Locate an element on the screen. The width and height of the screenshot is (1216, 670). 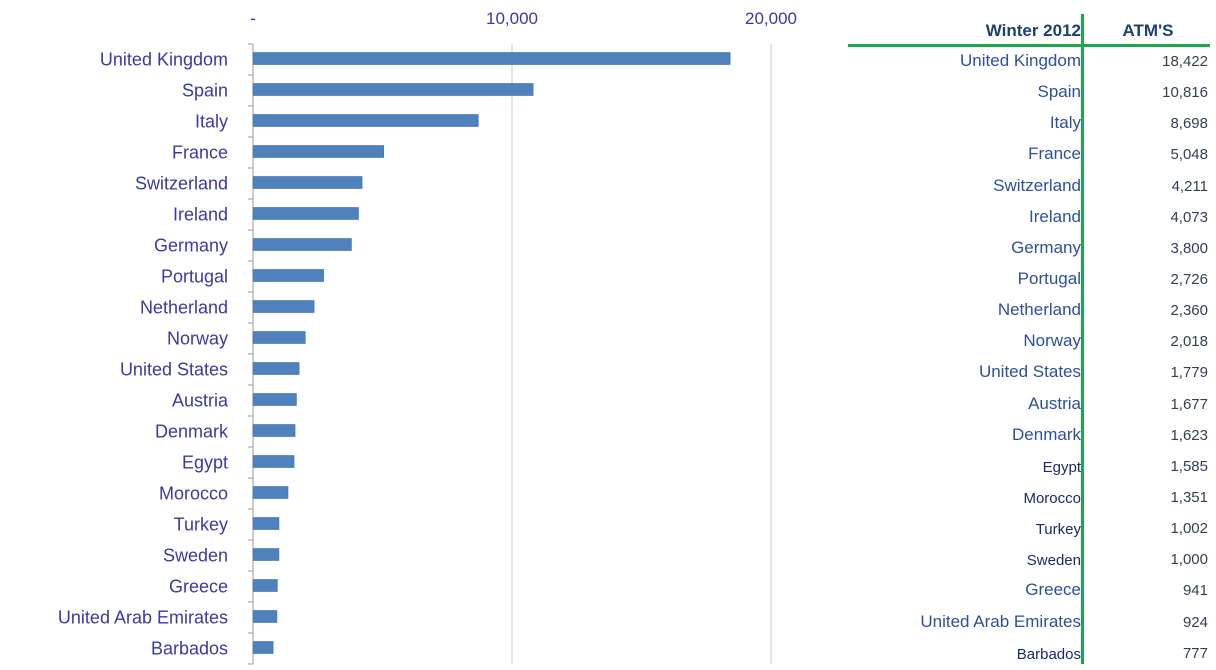
table-country: France is located at coordinates (1054, 154).